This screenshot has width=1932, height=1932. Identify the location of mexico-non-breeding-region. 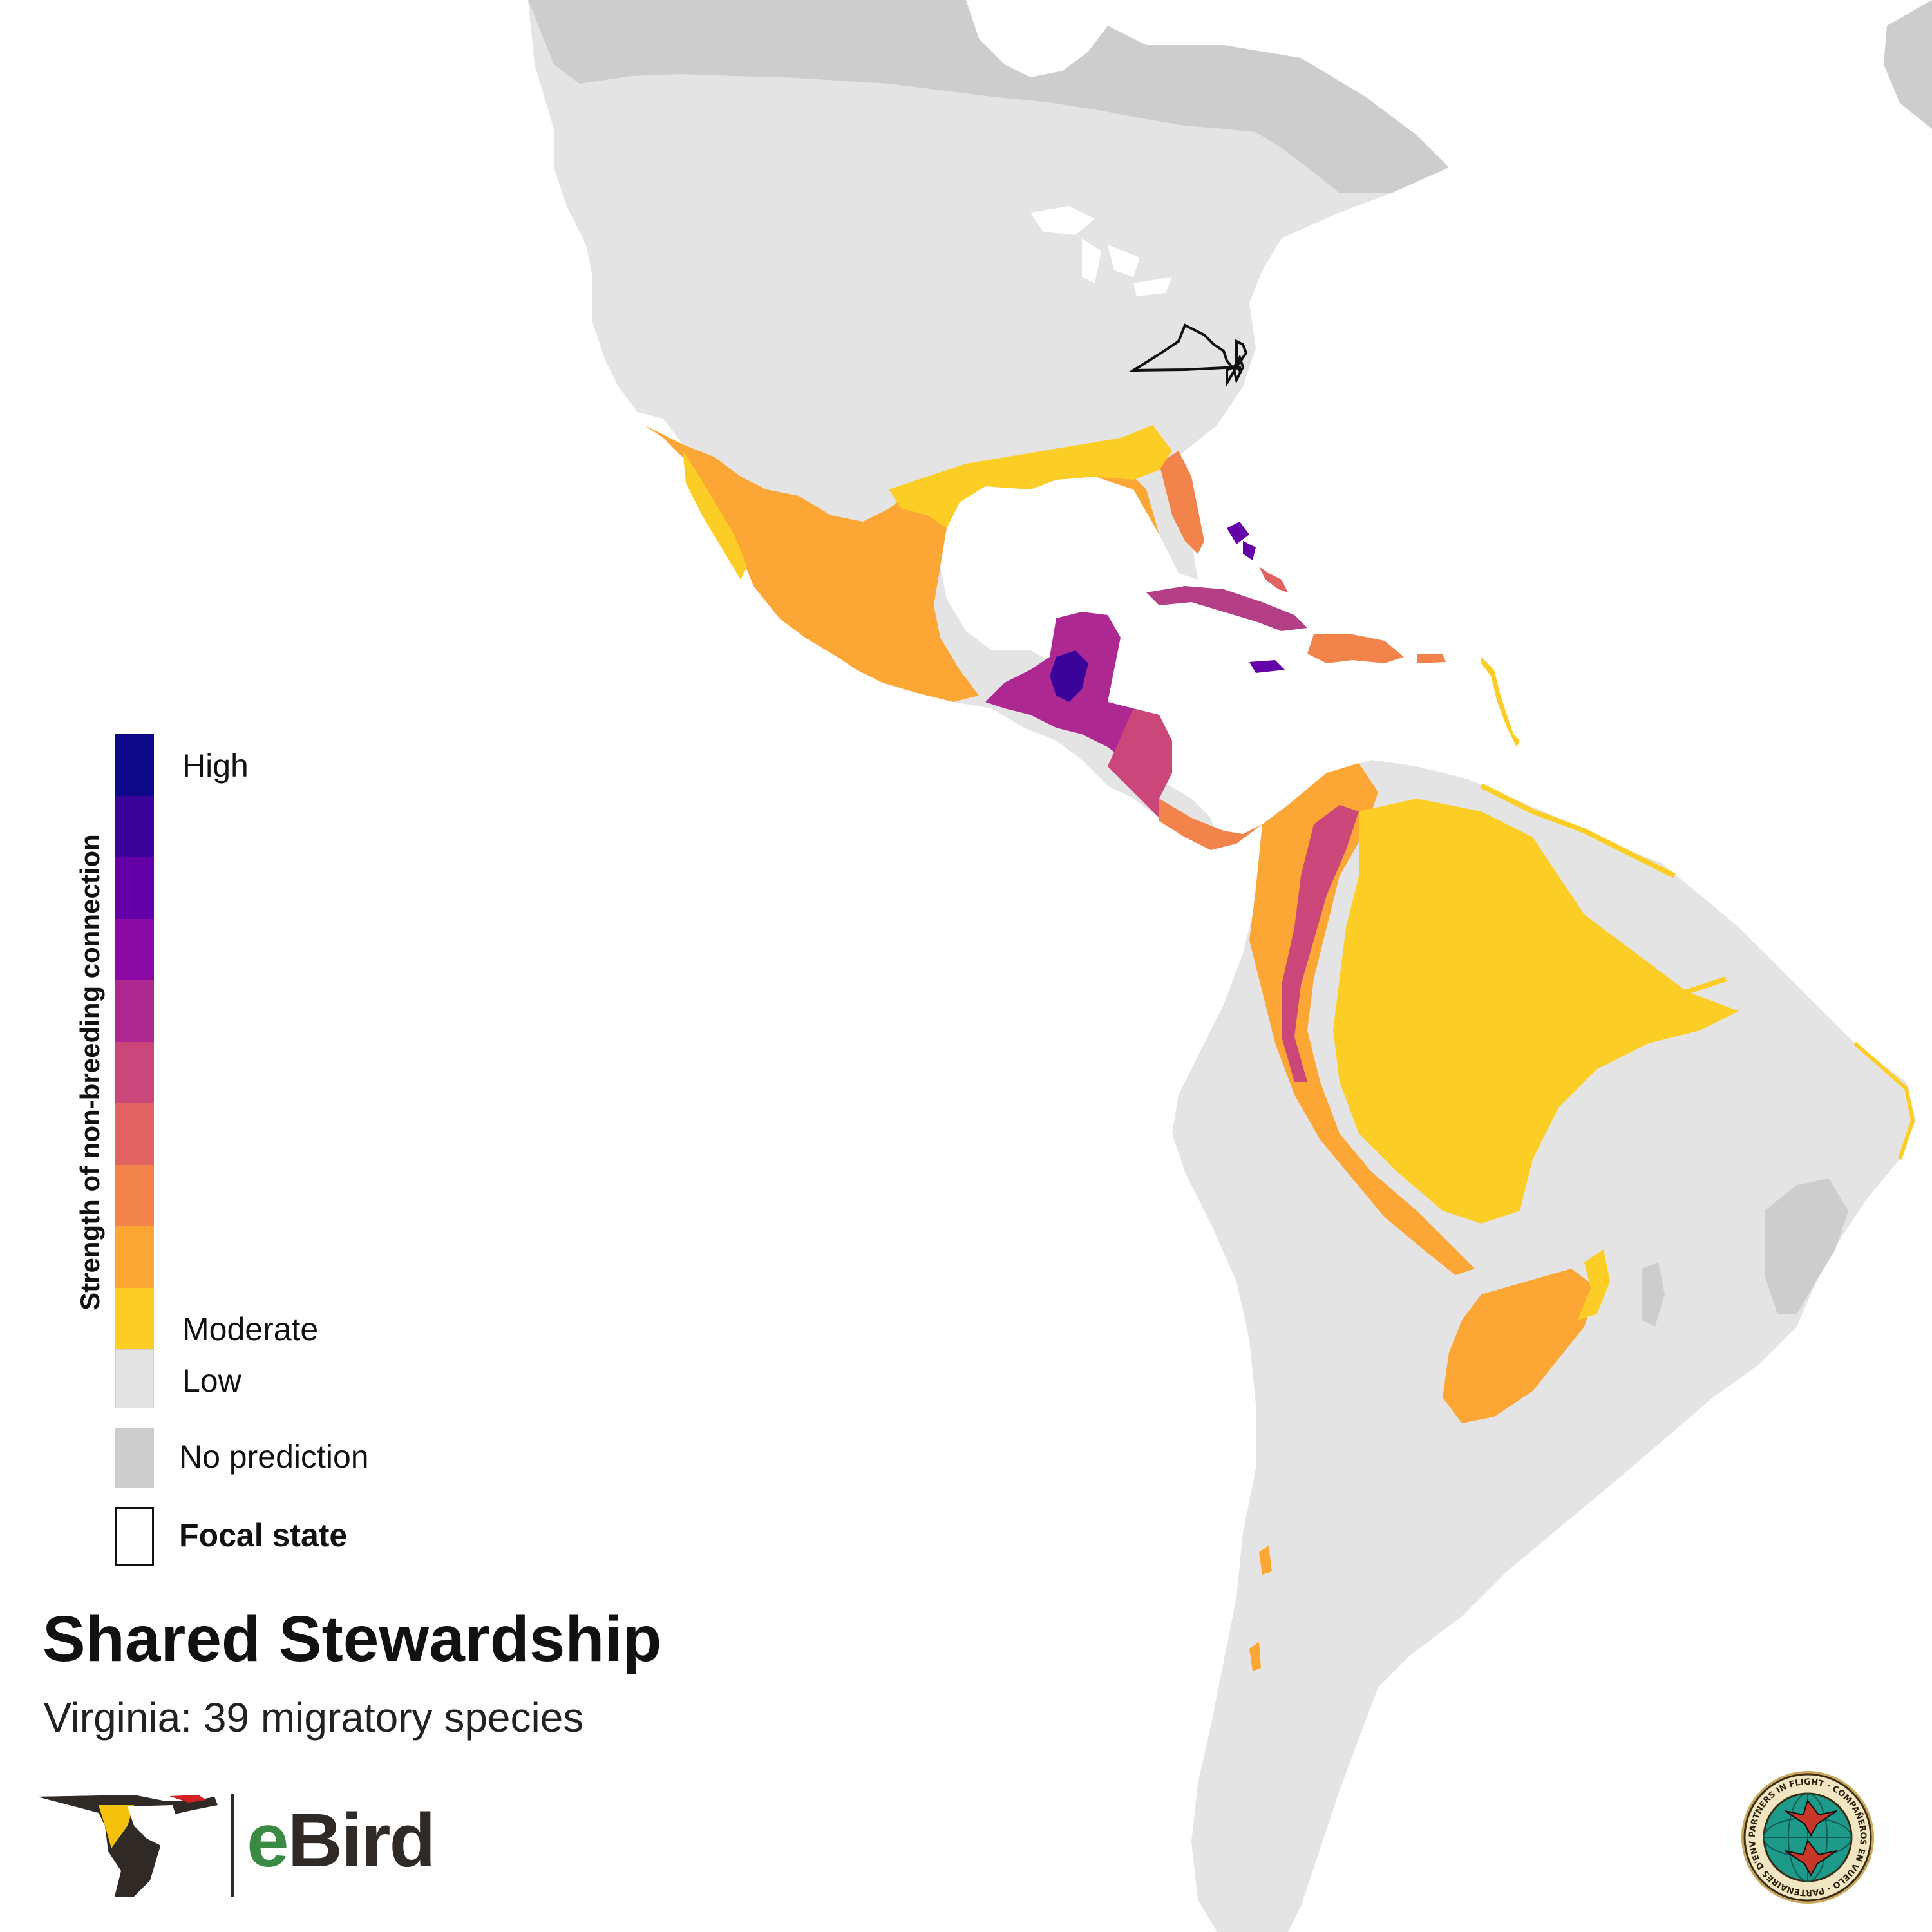
(902, 563).